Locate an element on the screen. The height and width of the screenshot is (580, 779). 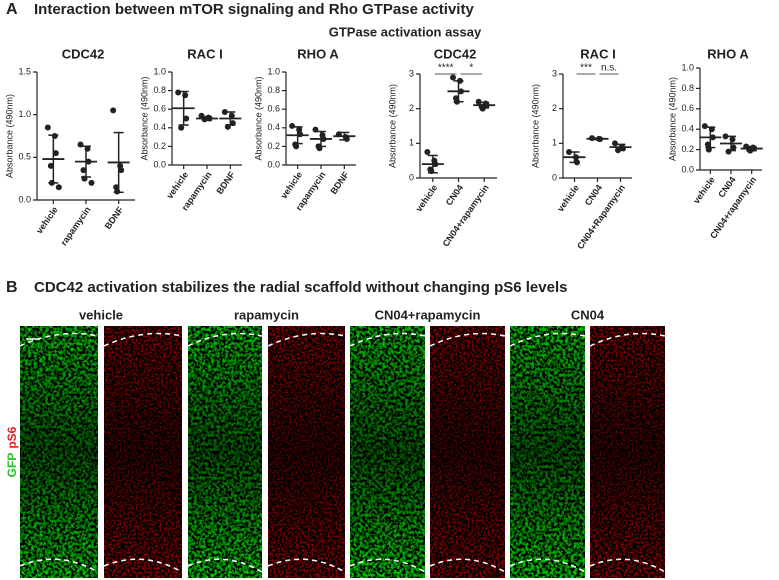
y-tick-label: 0.5 is located at coordinates (24, 157).